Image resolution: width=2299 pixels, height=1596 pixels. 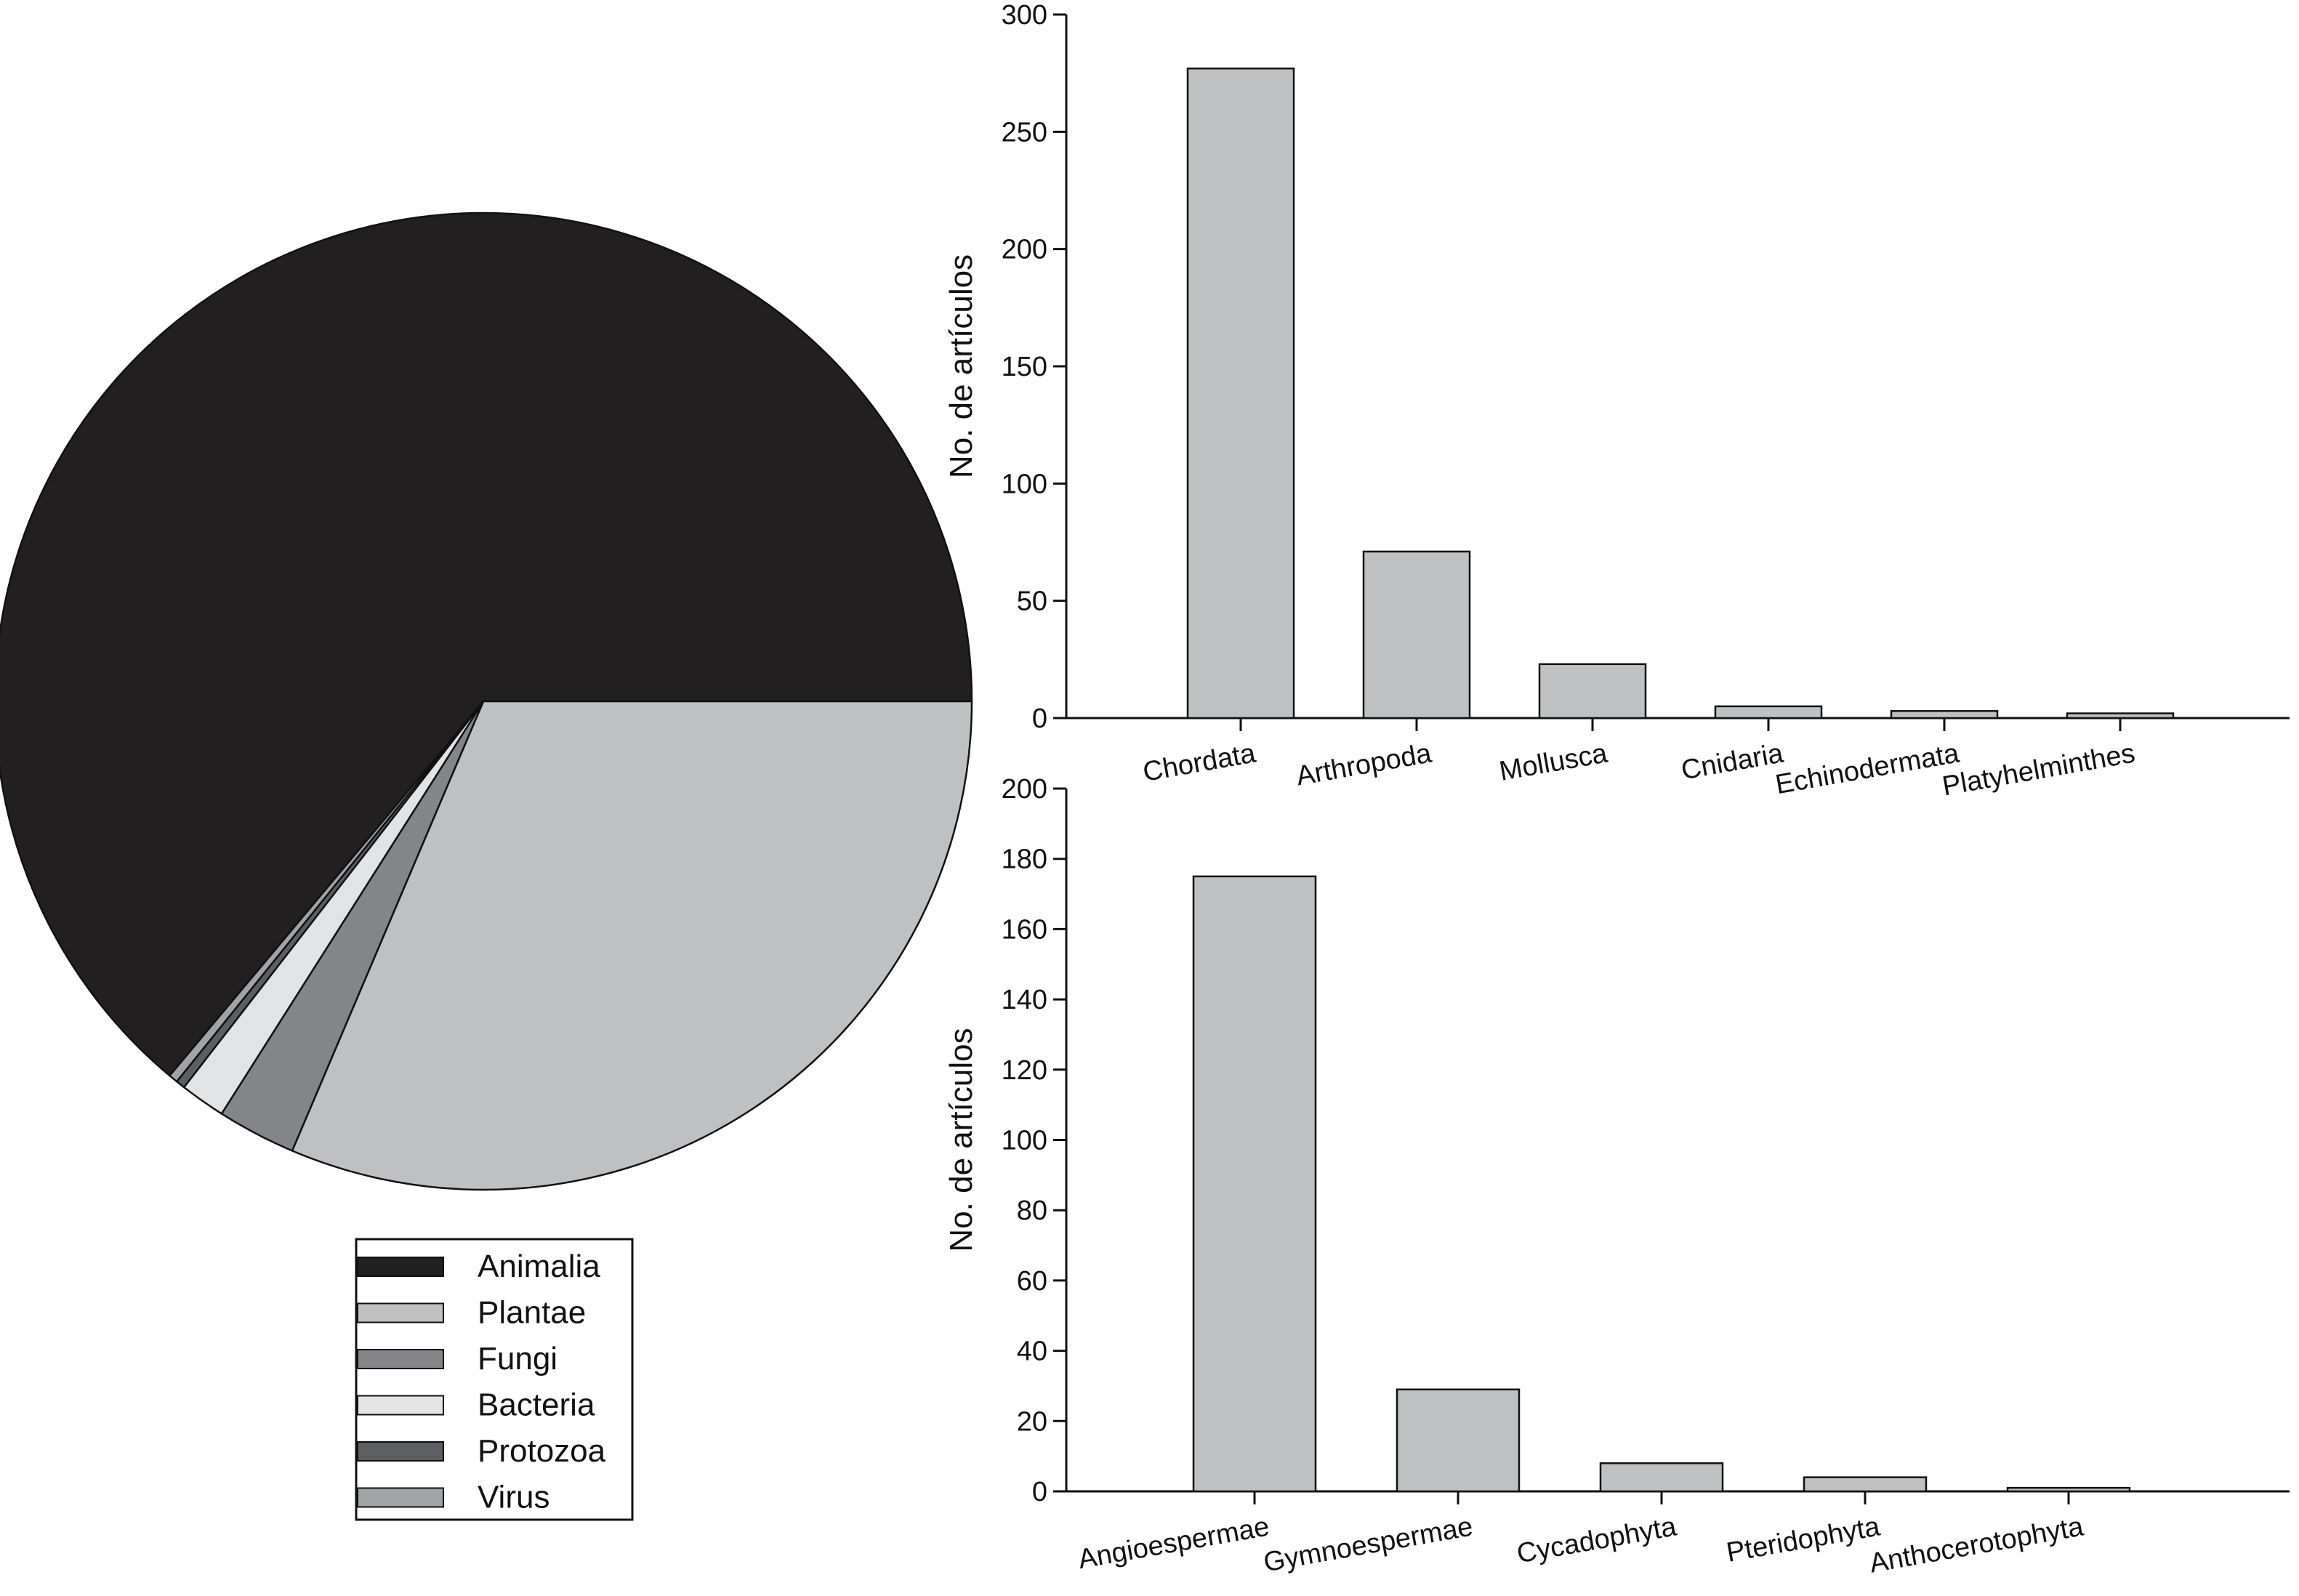 I want to click on legend-label-bacteria: Bacteria, so click(x=537, y=1405).